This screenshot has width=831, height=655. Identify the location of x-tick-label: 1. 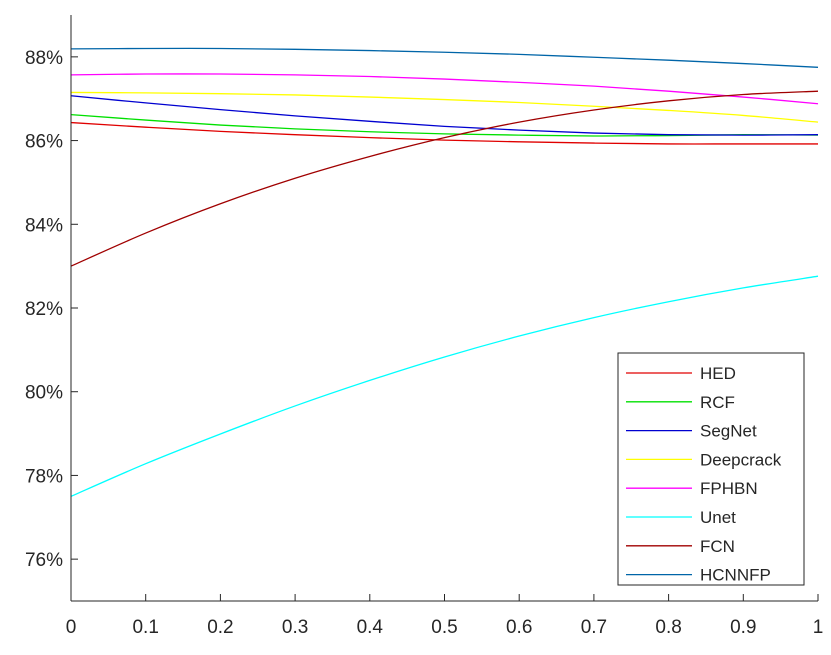
(818, 627).